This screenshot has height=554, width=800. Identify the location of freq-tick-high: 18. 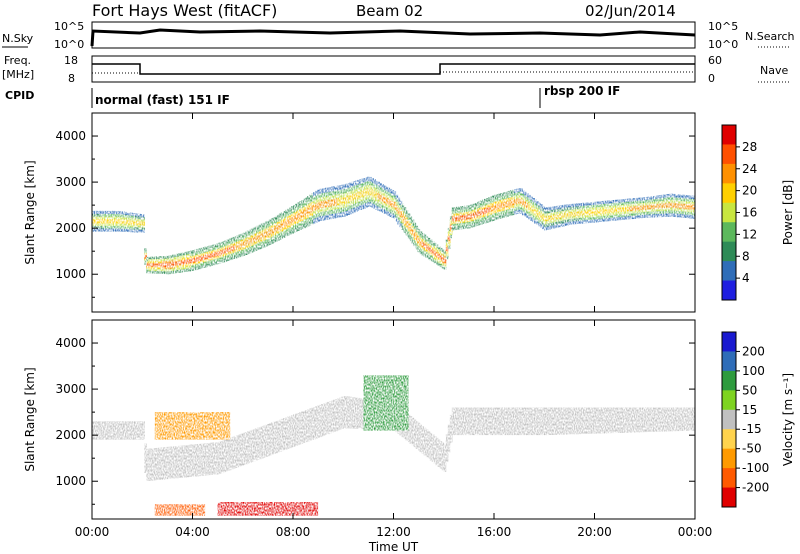
(71, 60).